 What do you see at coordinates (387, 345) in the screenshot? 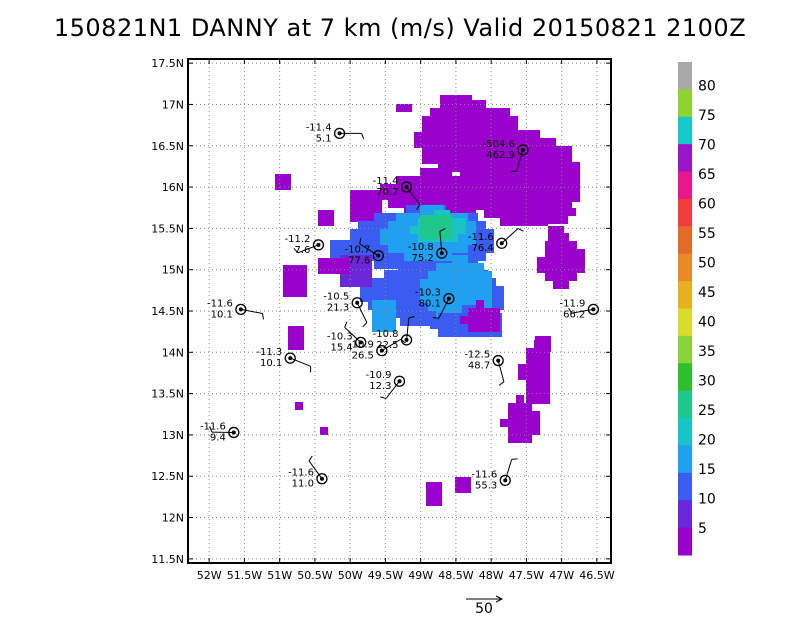
I see `observation-value-2: 22.5` at bounding box center [387, 345].